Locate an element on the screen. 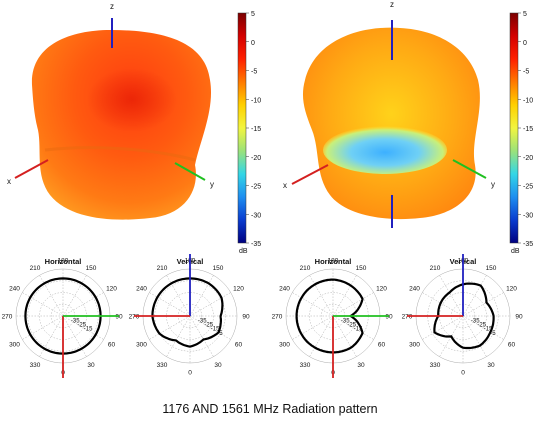 This screenshot has height=430, width=540. colorbar-unit-label: dB is located at coordinates (243, 251).